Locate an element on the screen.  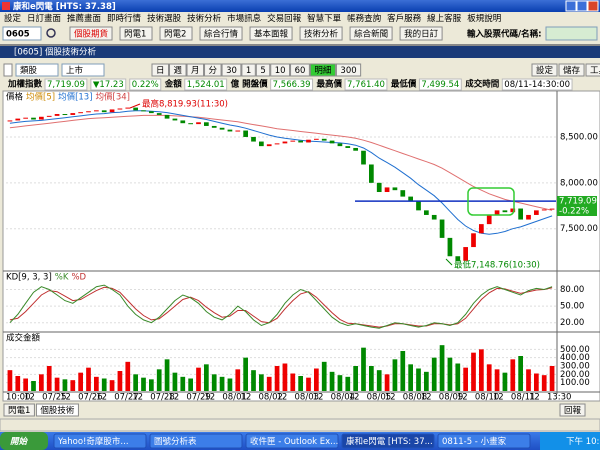
legend-item: %D is located at coordinates (78, 278).